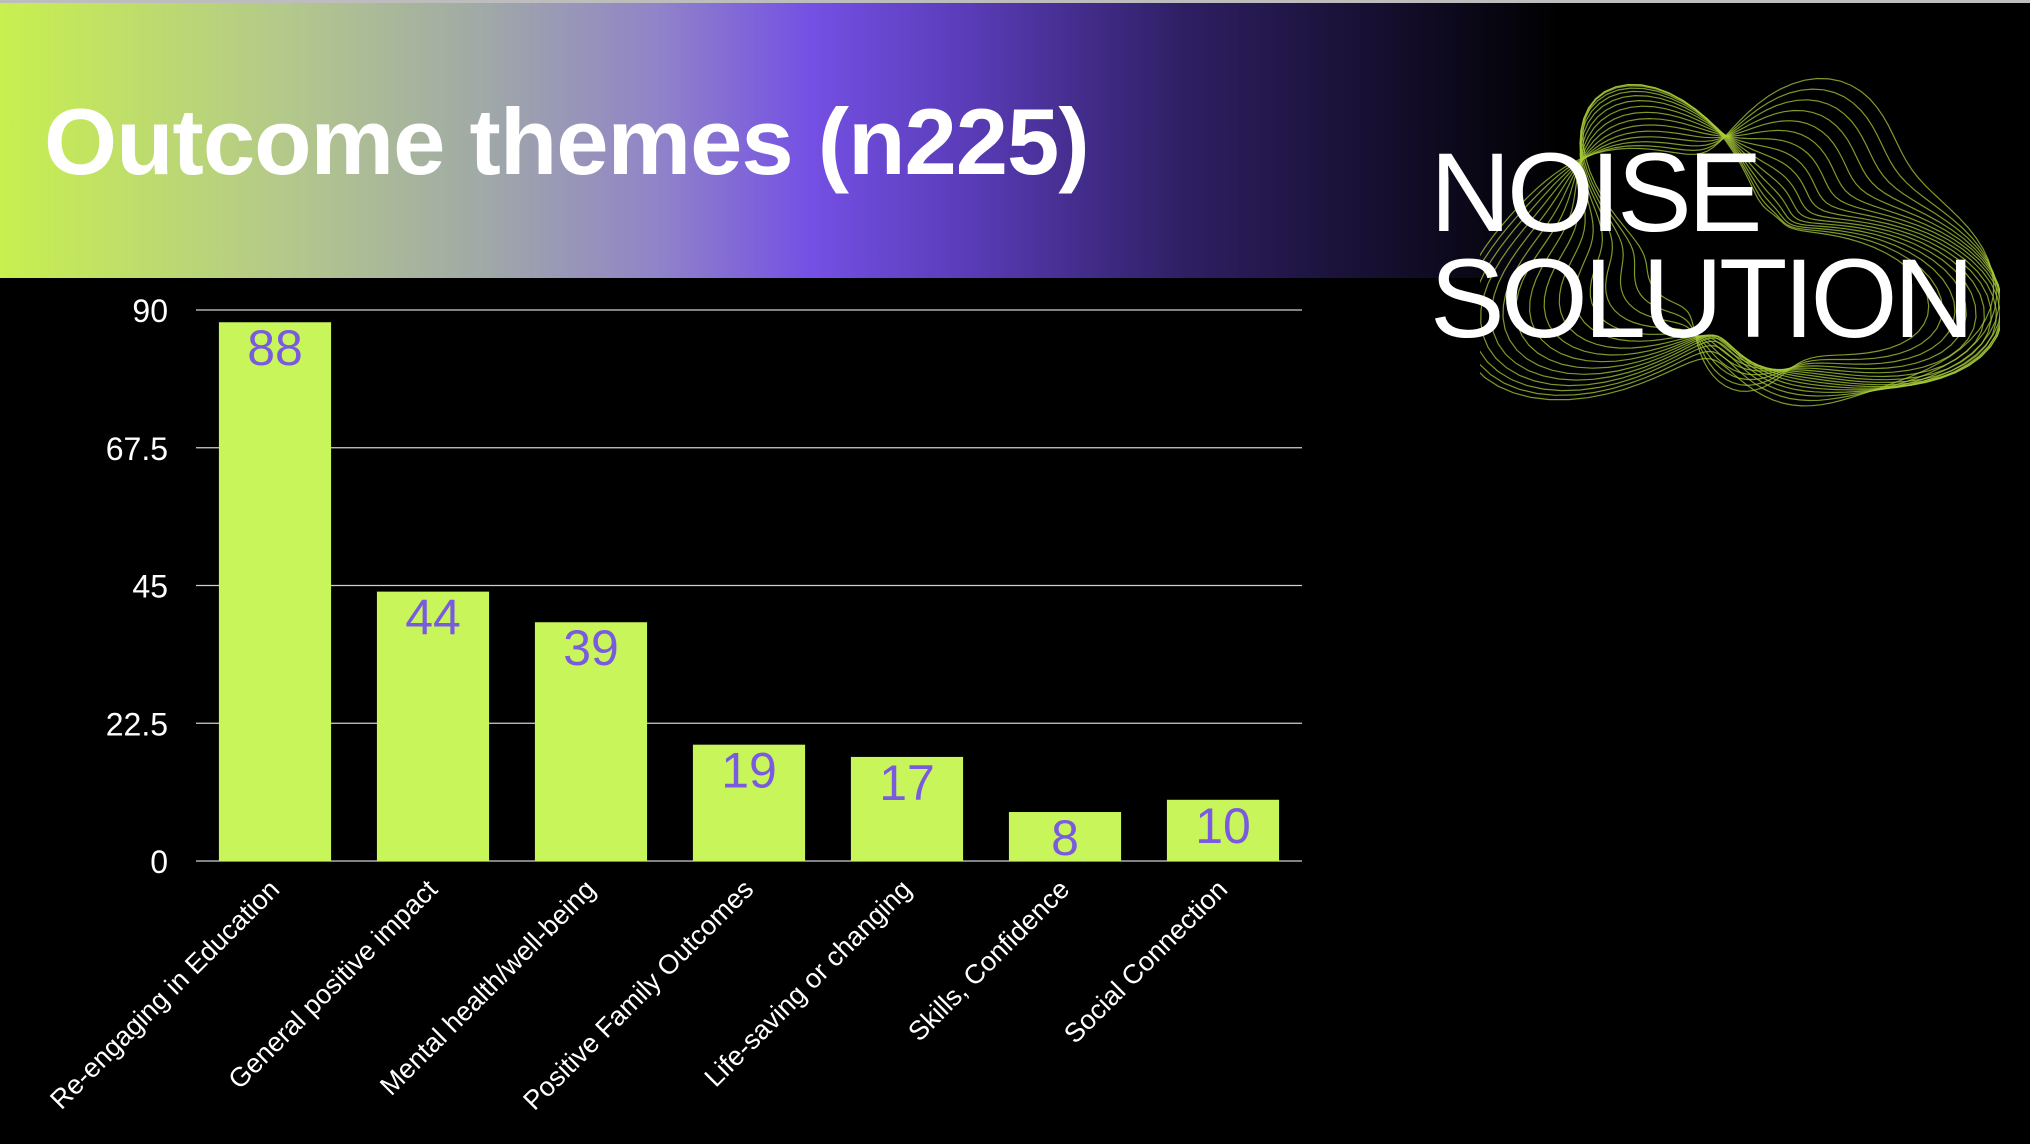 This screenshot has height=1144, width=2030. Describe the element at coordinates (988, 960) in the screenshot. I see `x-category-label: Skills, Confidence` at that location.